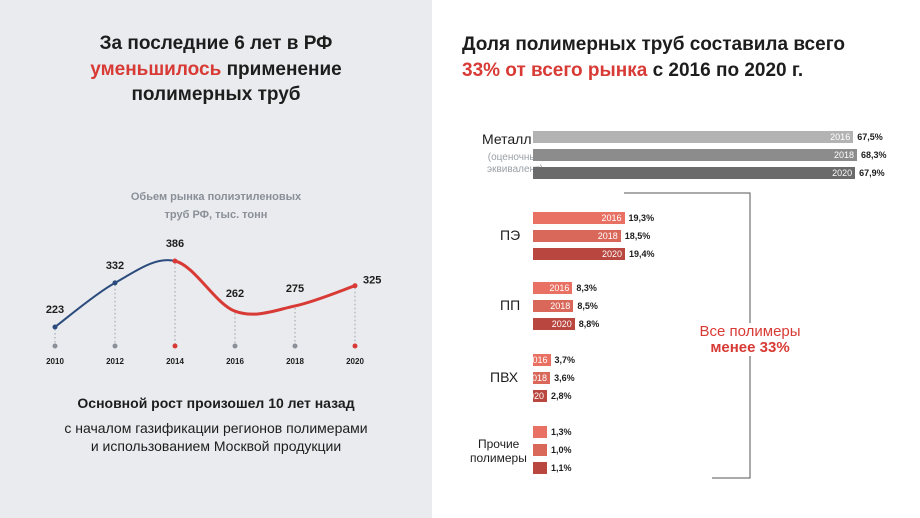 This screenshot has width=920, height=518. I want to click on x-label-2010: 2010, so click(55, 361).